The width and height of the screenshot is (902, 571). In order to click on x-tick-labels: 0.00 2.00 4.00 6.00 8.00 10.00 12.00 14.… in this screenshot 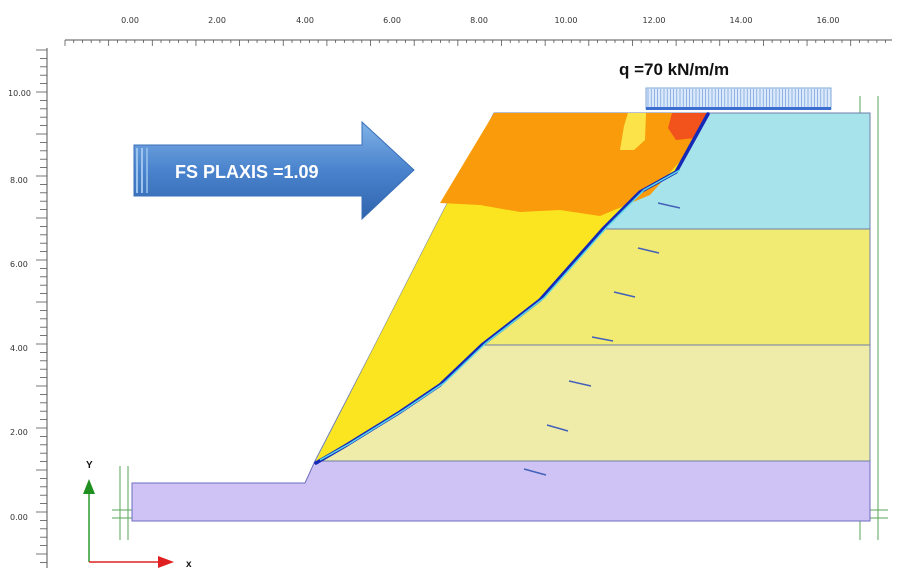, I will do `click(480, 20)`.